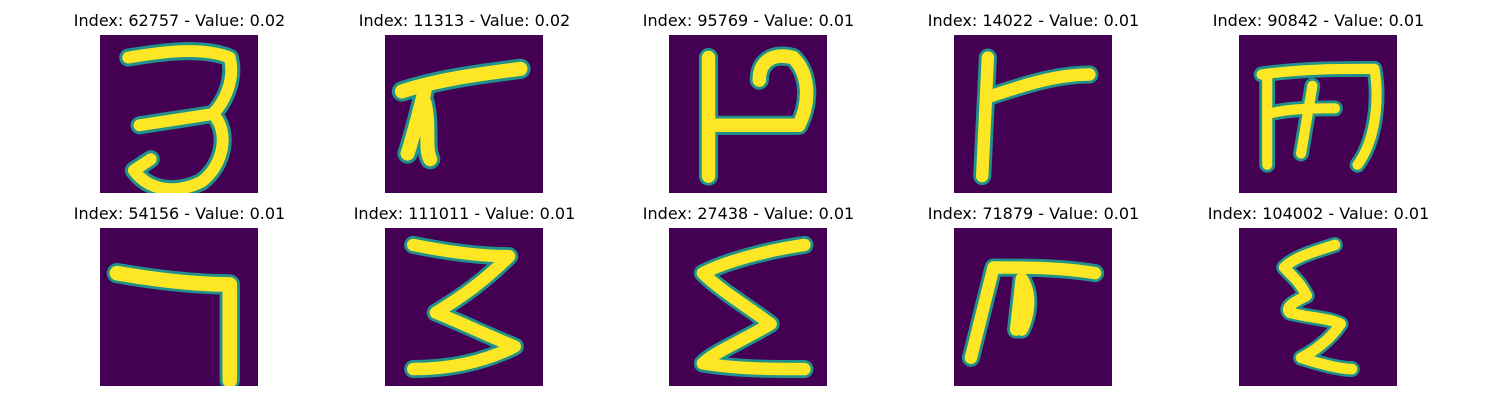  Describe the element at coordinates (179, 213) in the screenshot. I see `panel-title: Index: 54156 - Value: 0.01` at that location.